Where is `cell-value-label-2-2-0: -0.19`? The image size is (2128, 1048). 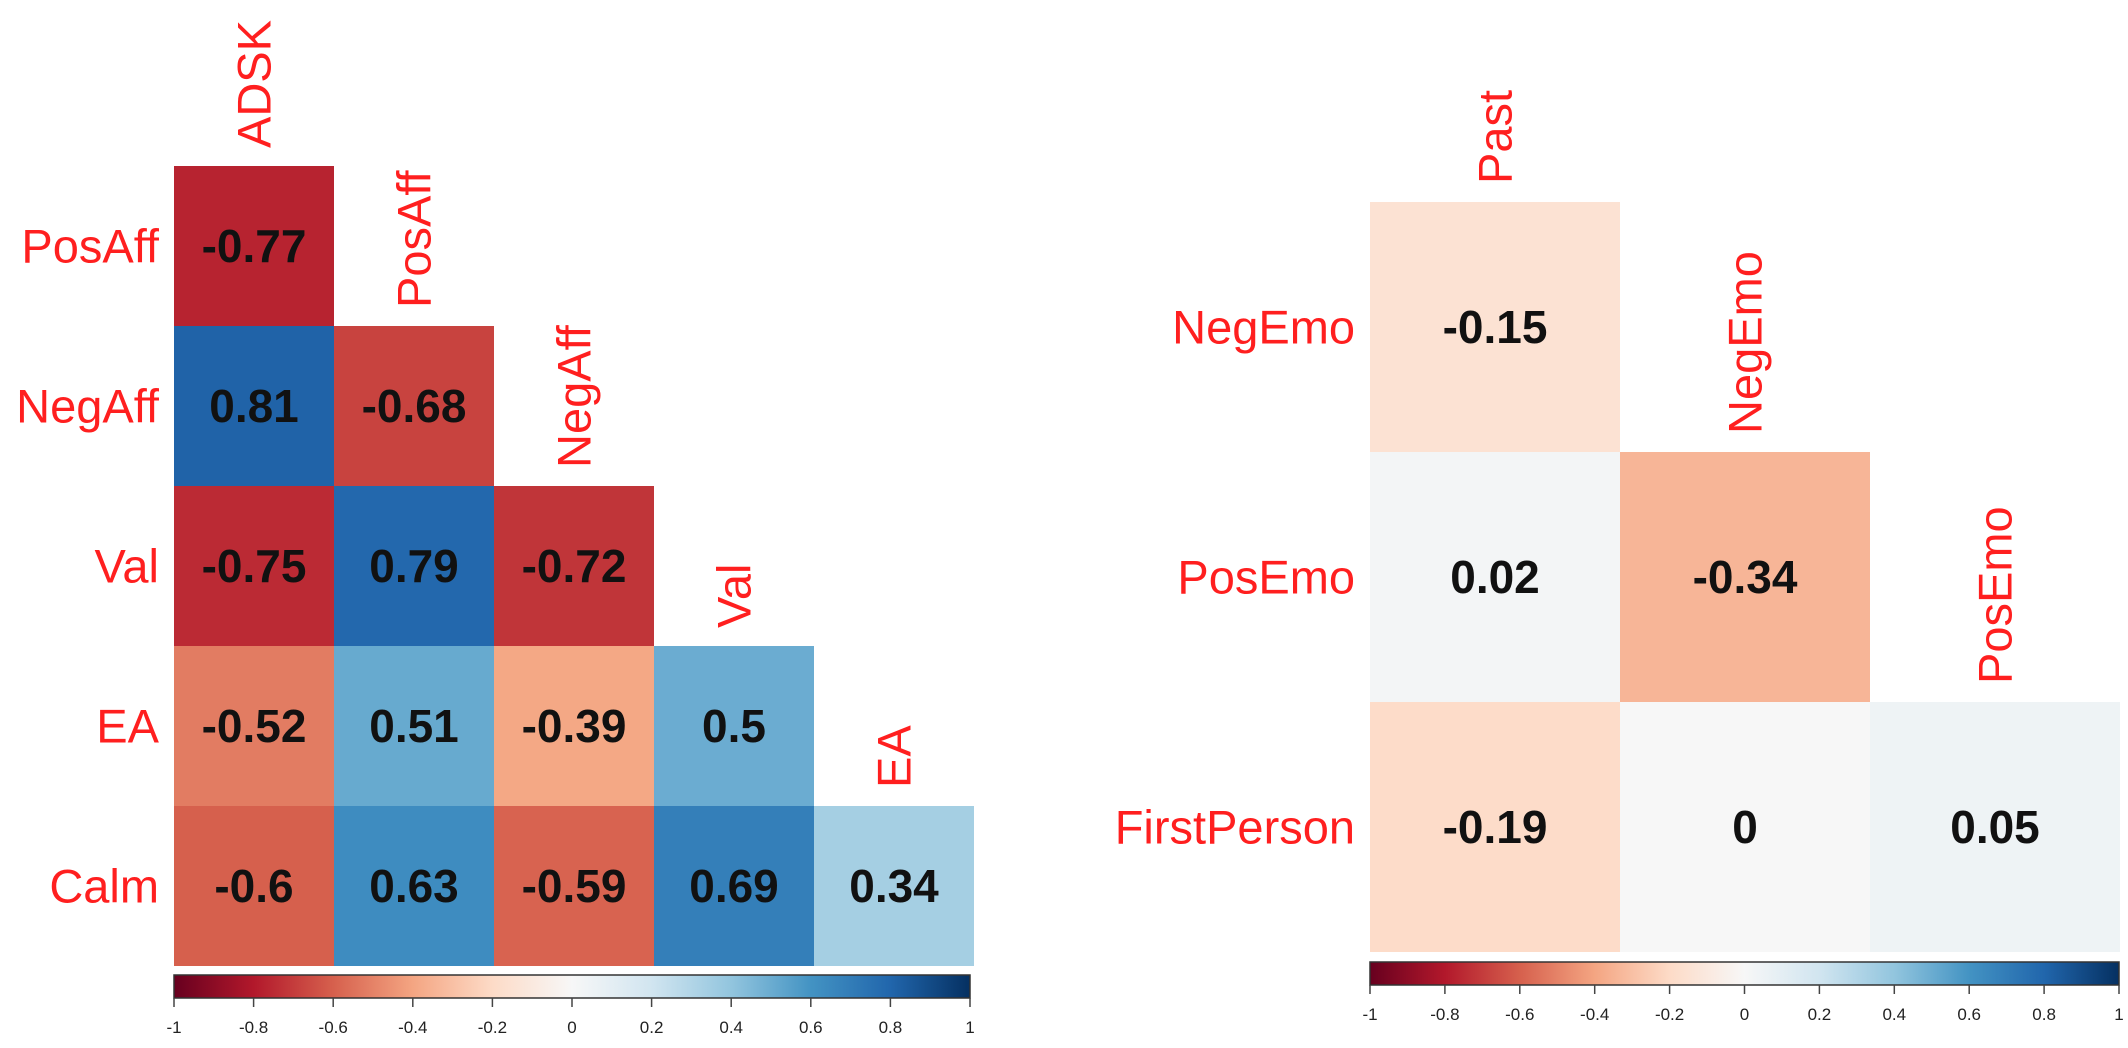 cell-value-label-2-2-0: -0.19 is located at coordinates (1495, 827).